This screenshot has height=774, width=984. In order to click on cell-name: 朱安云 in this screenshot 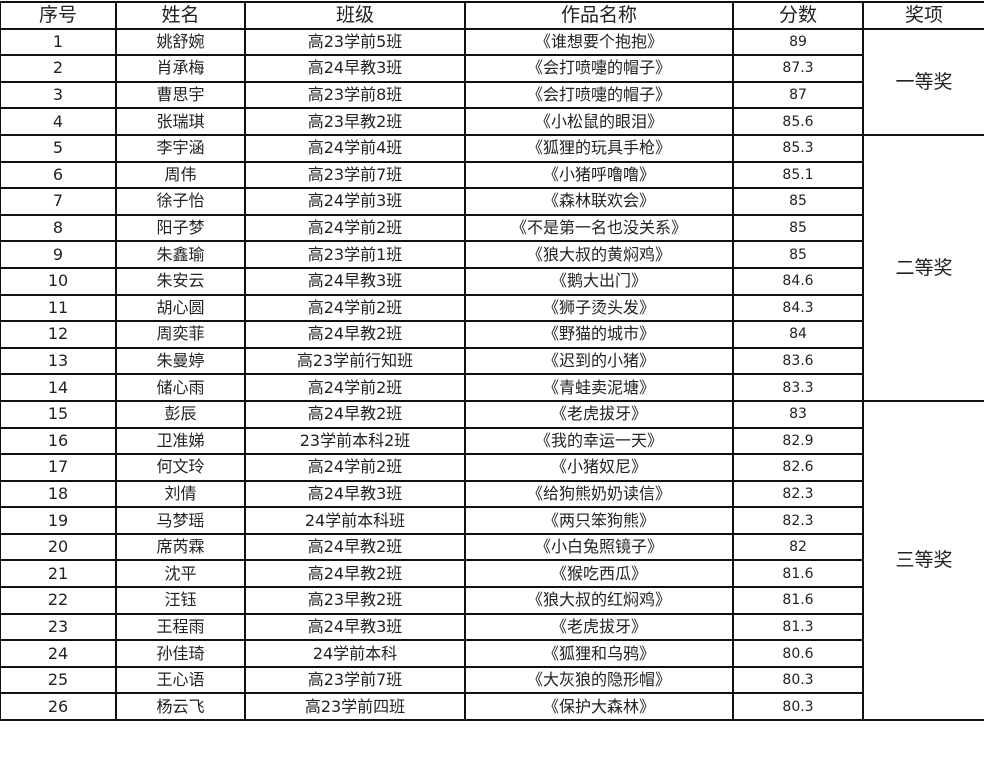, I will do `click(180, 281)`.